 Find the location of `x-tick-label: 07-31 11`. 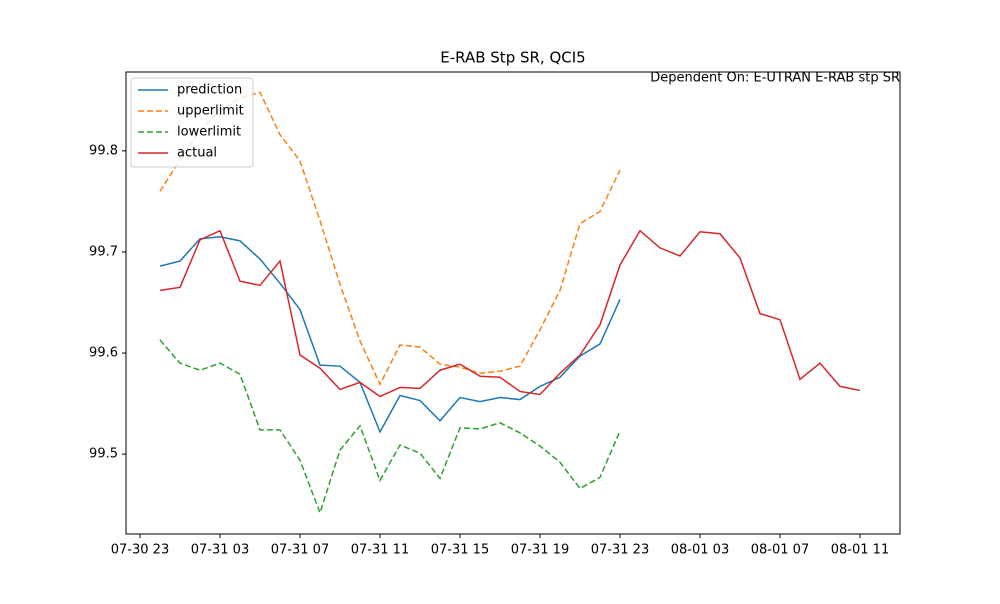

x-tick-label: 07-31 11 is located at coordinates (380, 550).